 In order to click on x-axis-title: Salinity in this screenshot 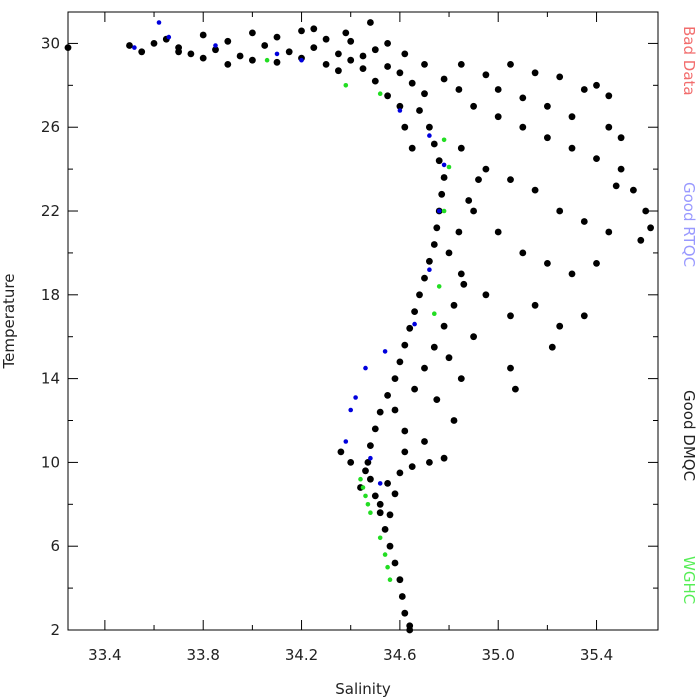, I will do `click(363, 689)`.